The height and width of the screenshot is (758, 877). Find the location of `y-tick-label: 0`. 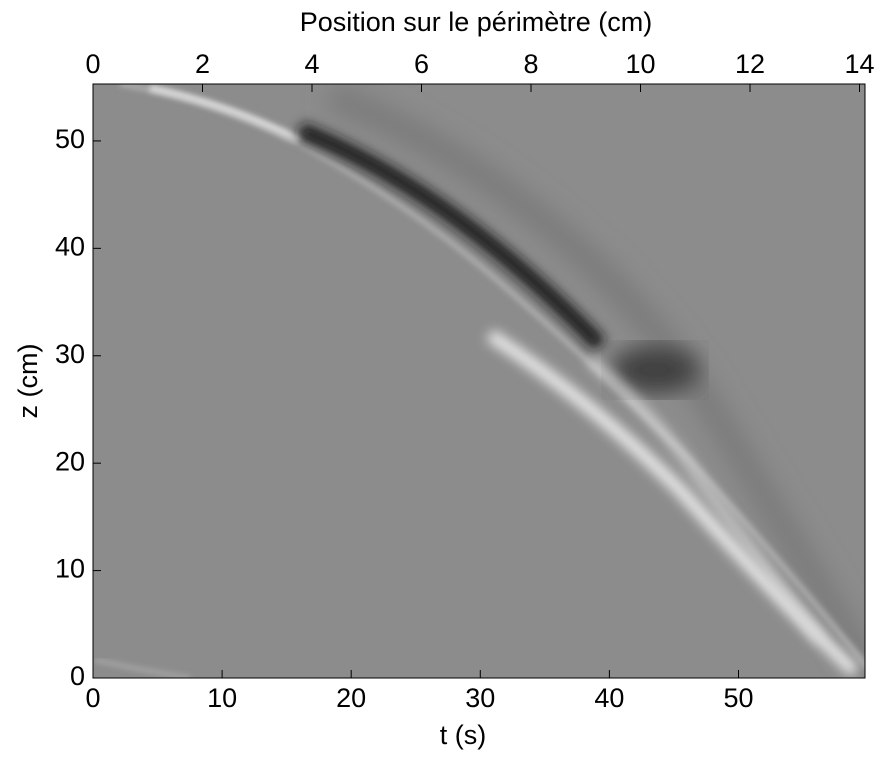

y-tick-label: 0 is located at coordinates (77, 676).